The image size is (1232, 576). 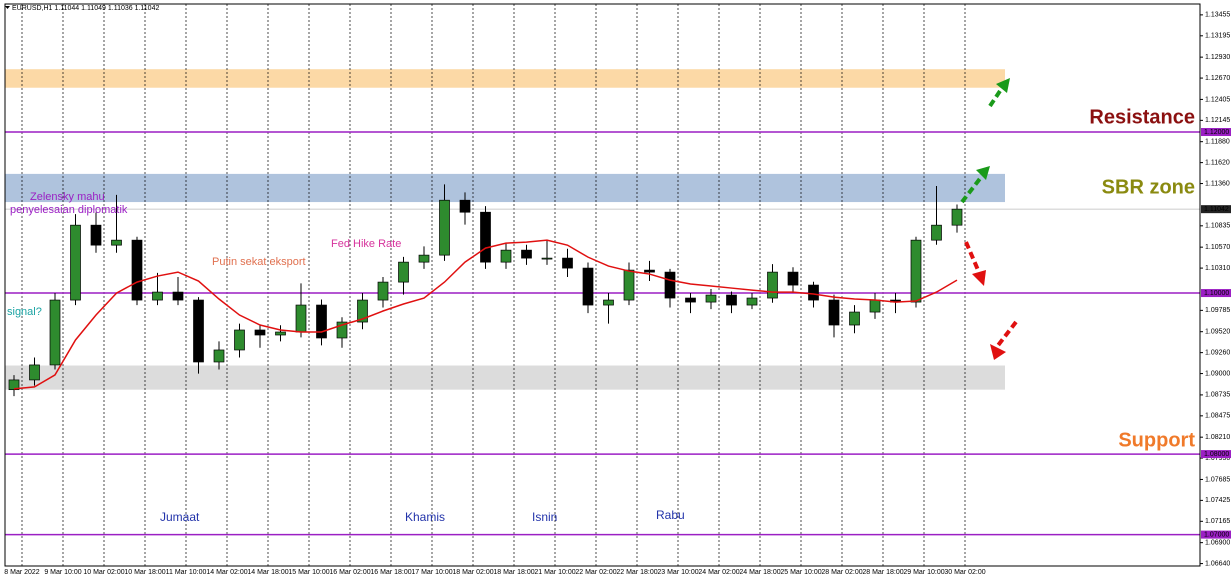 What do you see at coordinates (1217, 352) in the screenshot?
I see `y-tick-label: 1.09260` at bounding box center [1217, 352].